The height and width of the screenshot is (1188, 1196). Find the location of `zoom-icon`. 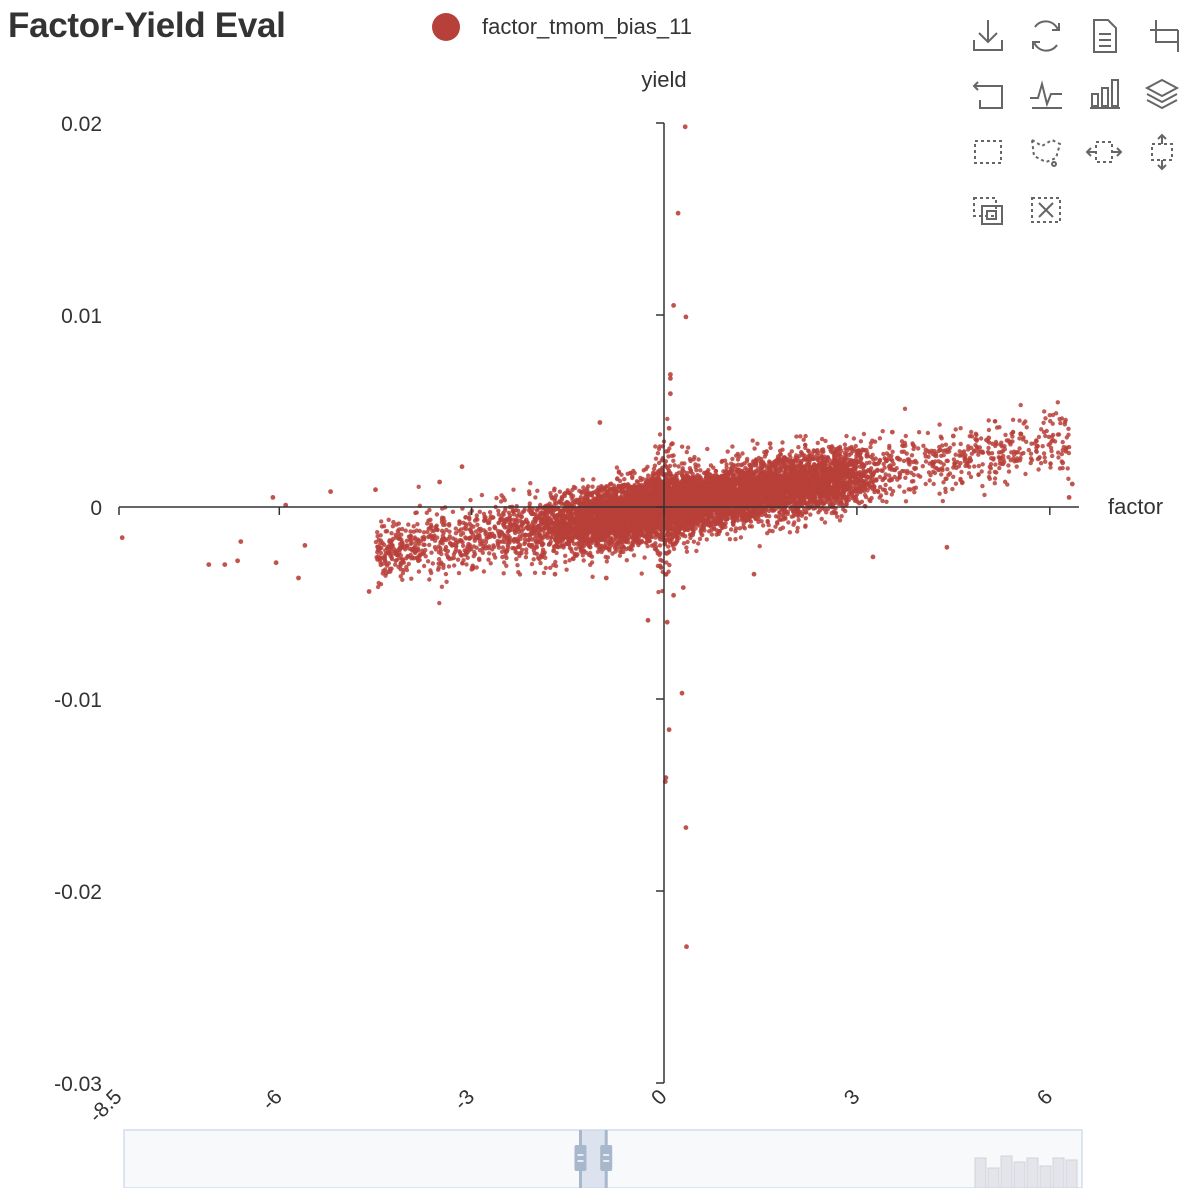

zoom-icon is located at coordinates (1162, 36).